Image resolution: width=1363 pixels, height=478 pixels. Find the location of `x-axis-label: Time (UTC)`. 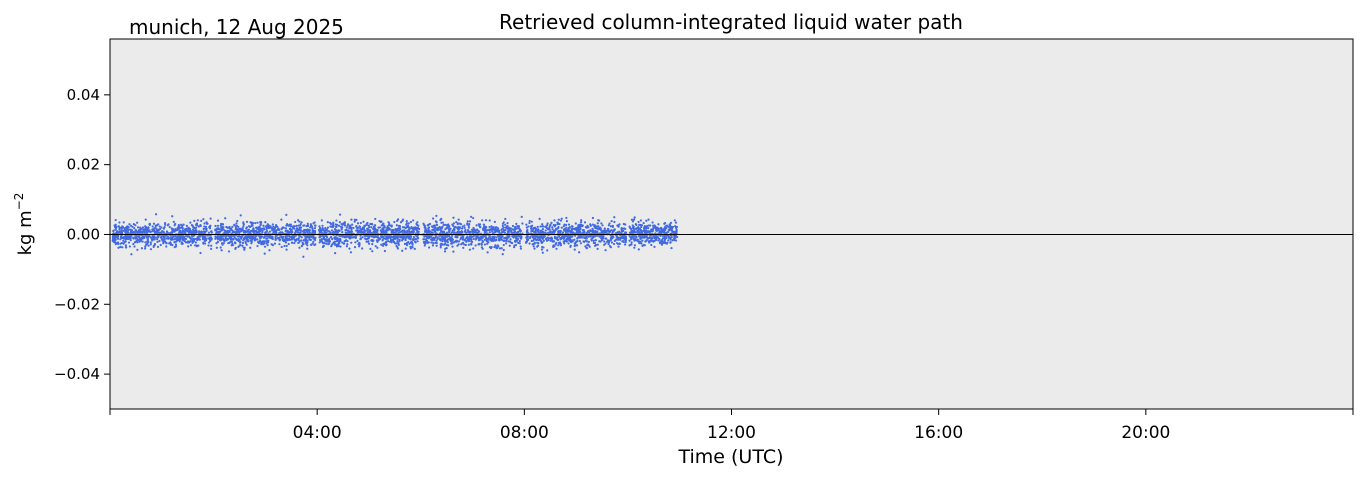

x-axis-label: Time (UTC) is located at coordinates (730, 457).